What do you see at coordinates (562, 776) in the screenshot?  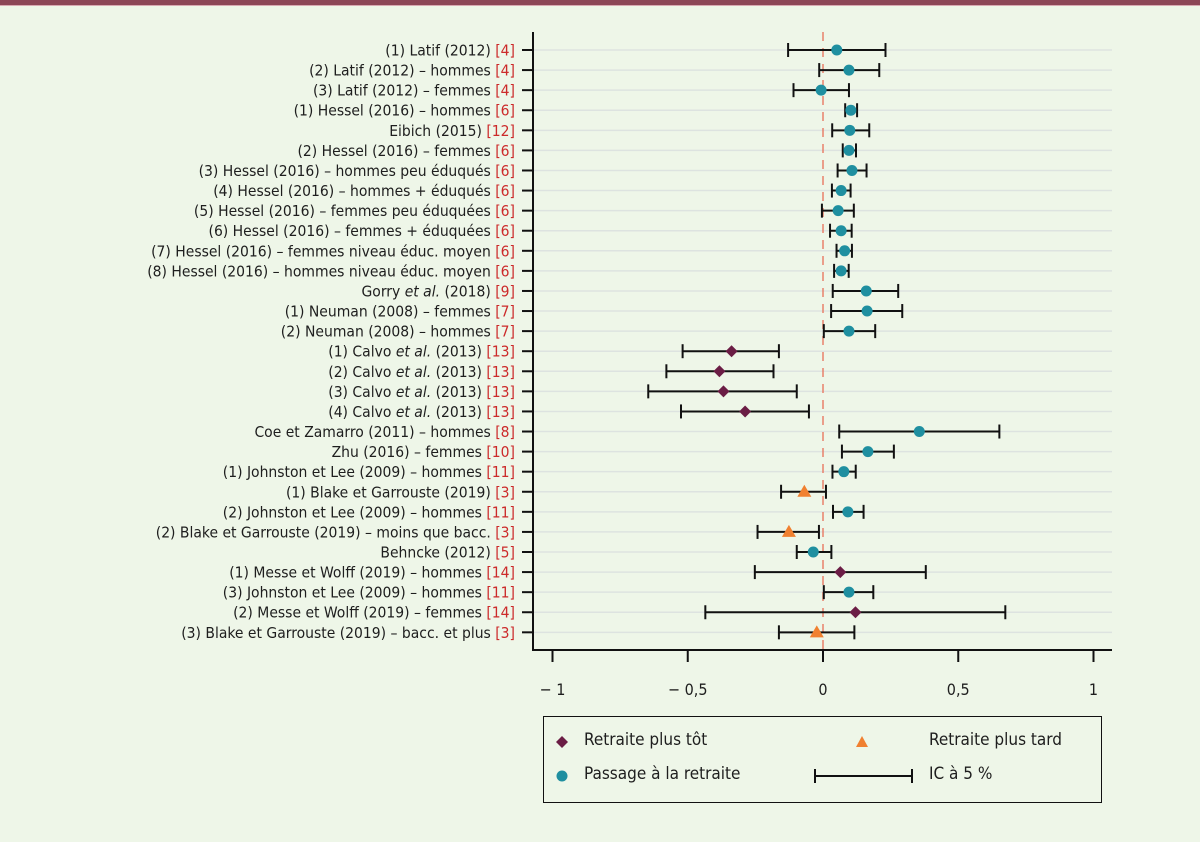 I see `legend-circle-icon` at bounding box center [562, 776].